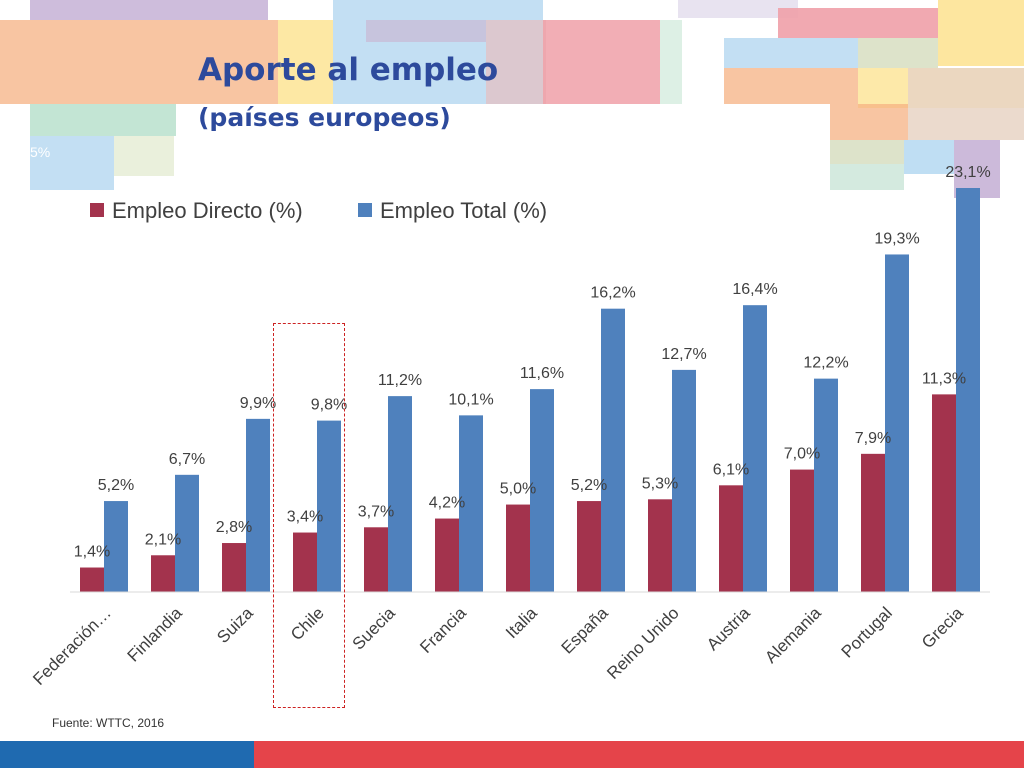 The height and width of the screenshot is (768, 1024). I want to click on data-label: 11,2%, so click(400, 380).